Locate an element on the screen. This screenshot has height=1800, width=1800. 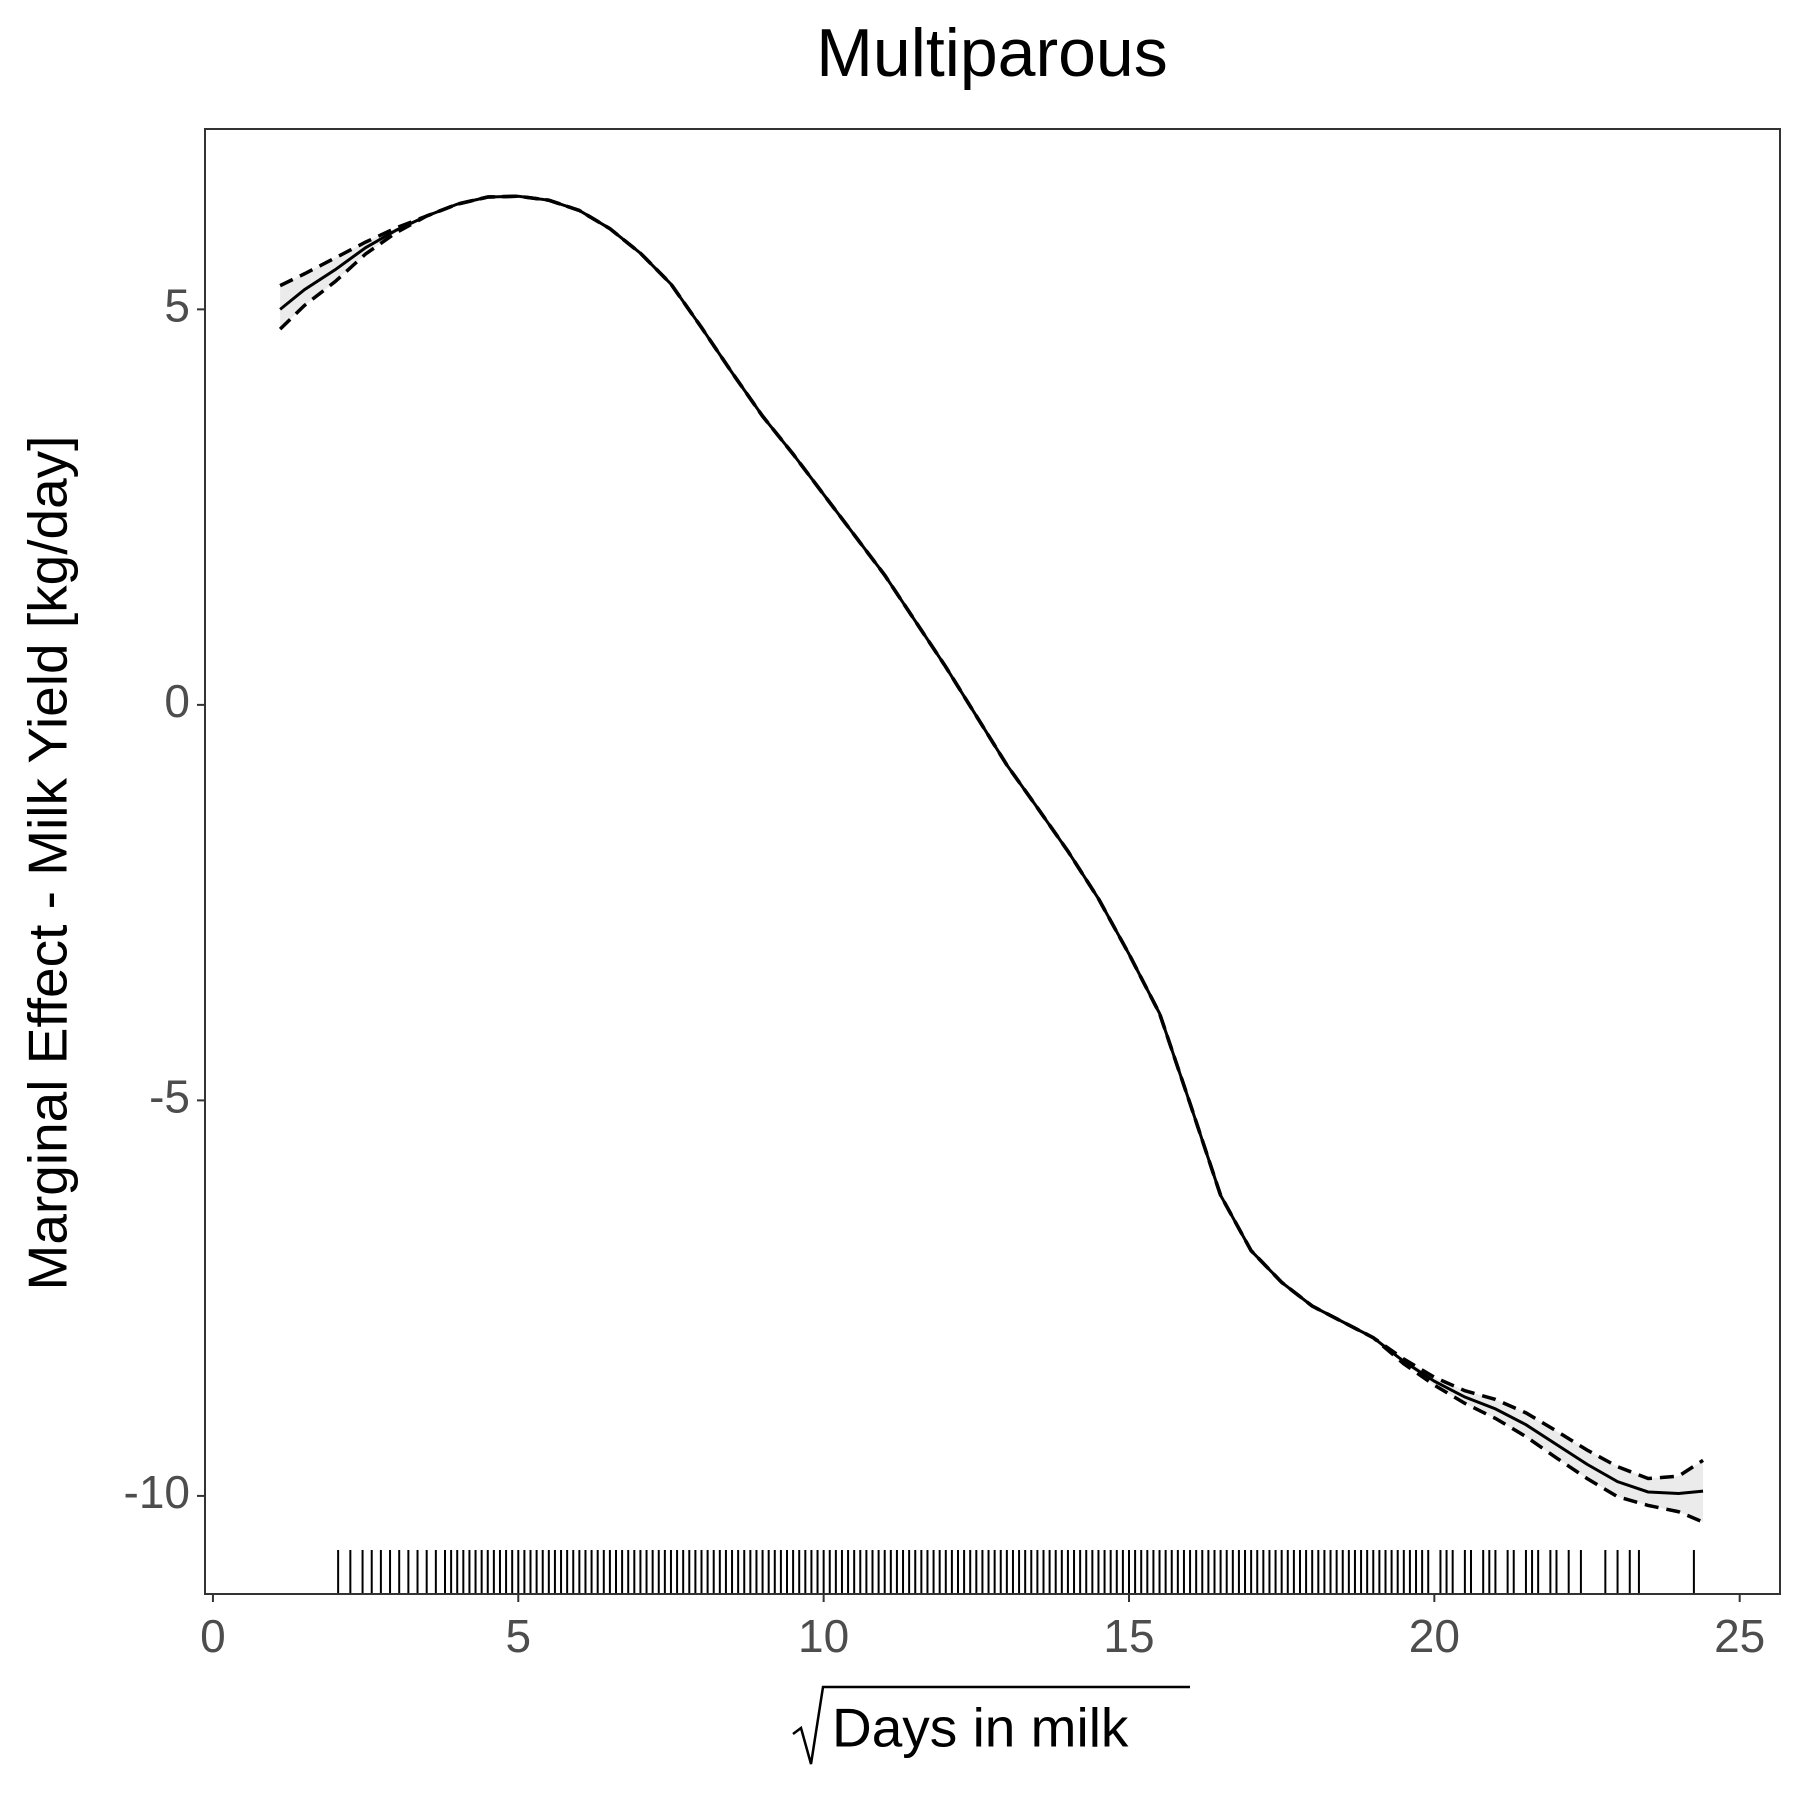
x-tick-label: 20 is located at coordinates (1434, 1636).